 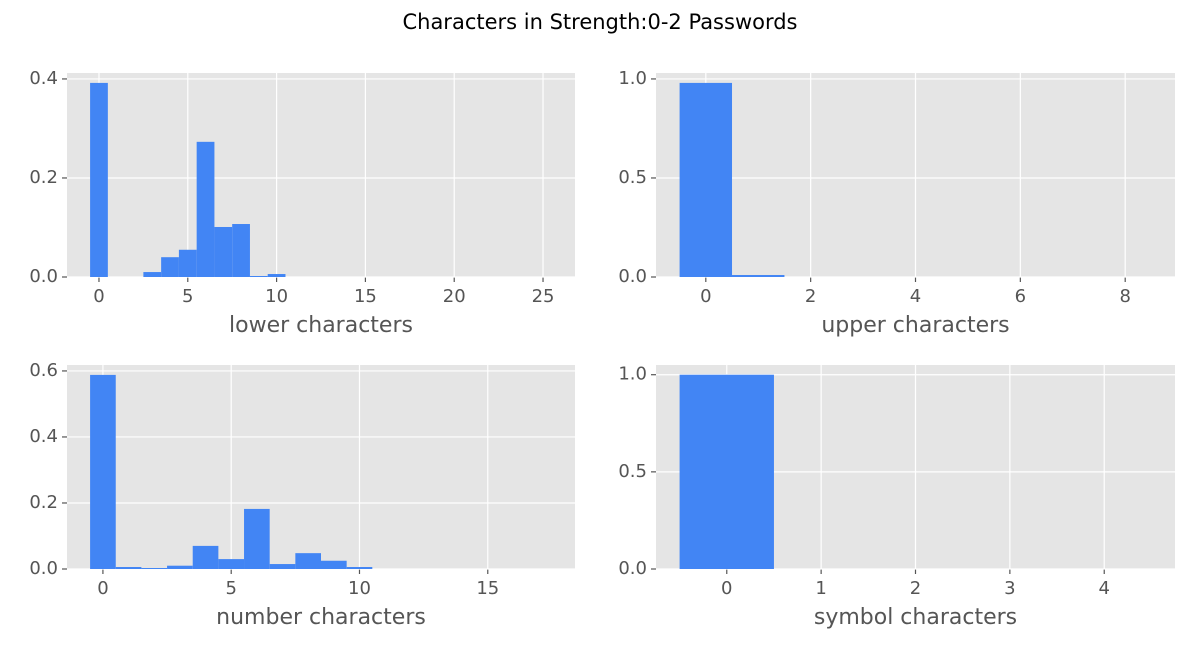 I want to click on x-axis-label: upper characters, so click(x=915, y=325).